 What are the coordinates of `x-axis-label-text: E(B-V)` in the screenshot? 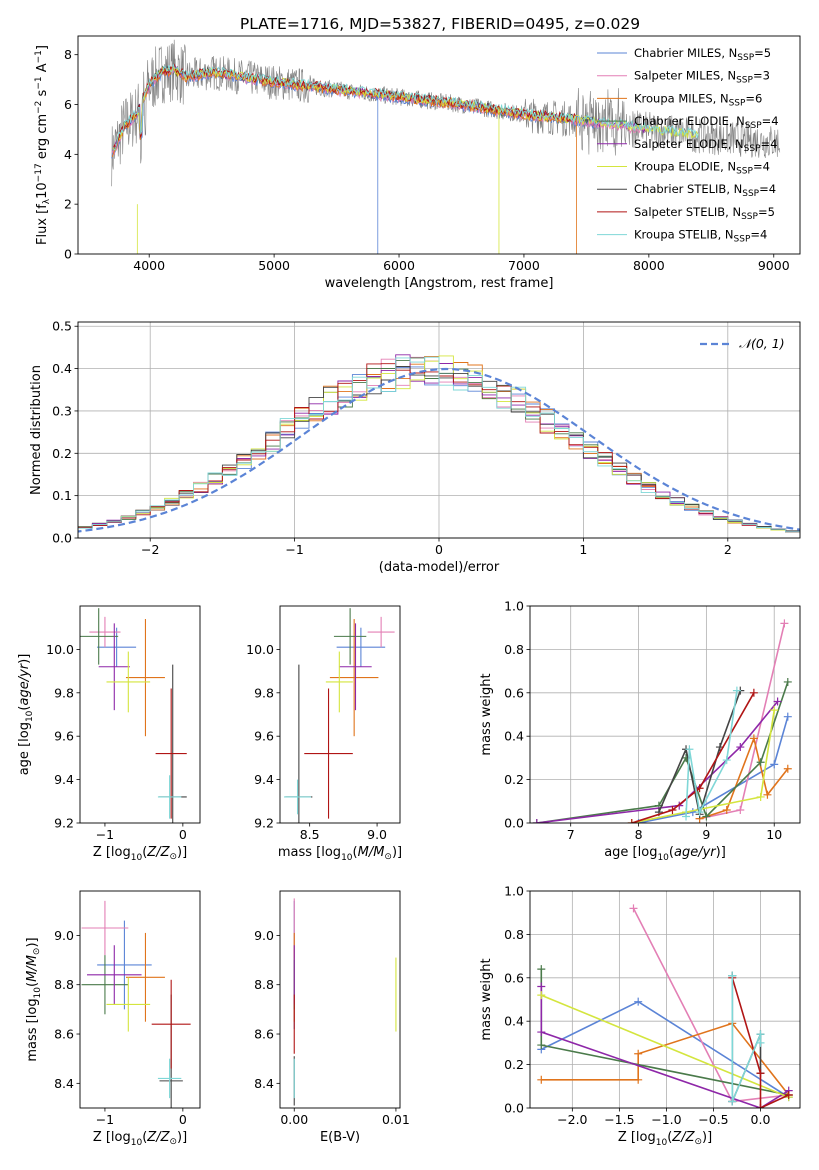 It's located at (340, 1137).